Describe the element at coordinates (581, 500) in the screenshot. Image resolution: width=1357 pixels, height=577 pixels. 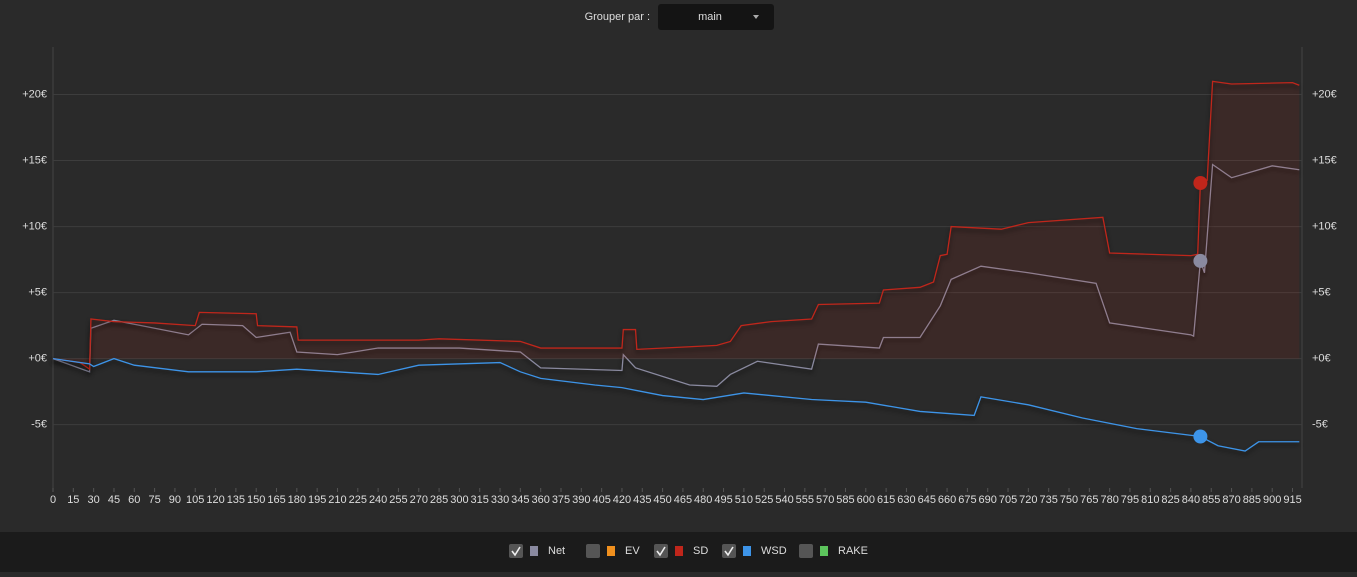
I see `x-tick-label: 390` at that location.